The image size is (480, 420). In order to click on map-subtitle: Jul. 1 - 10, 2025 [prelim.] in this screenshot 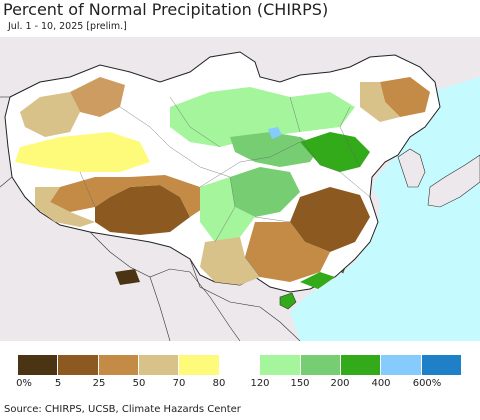, I will do `click(67, 26)`.